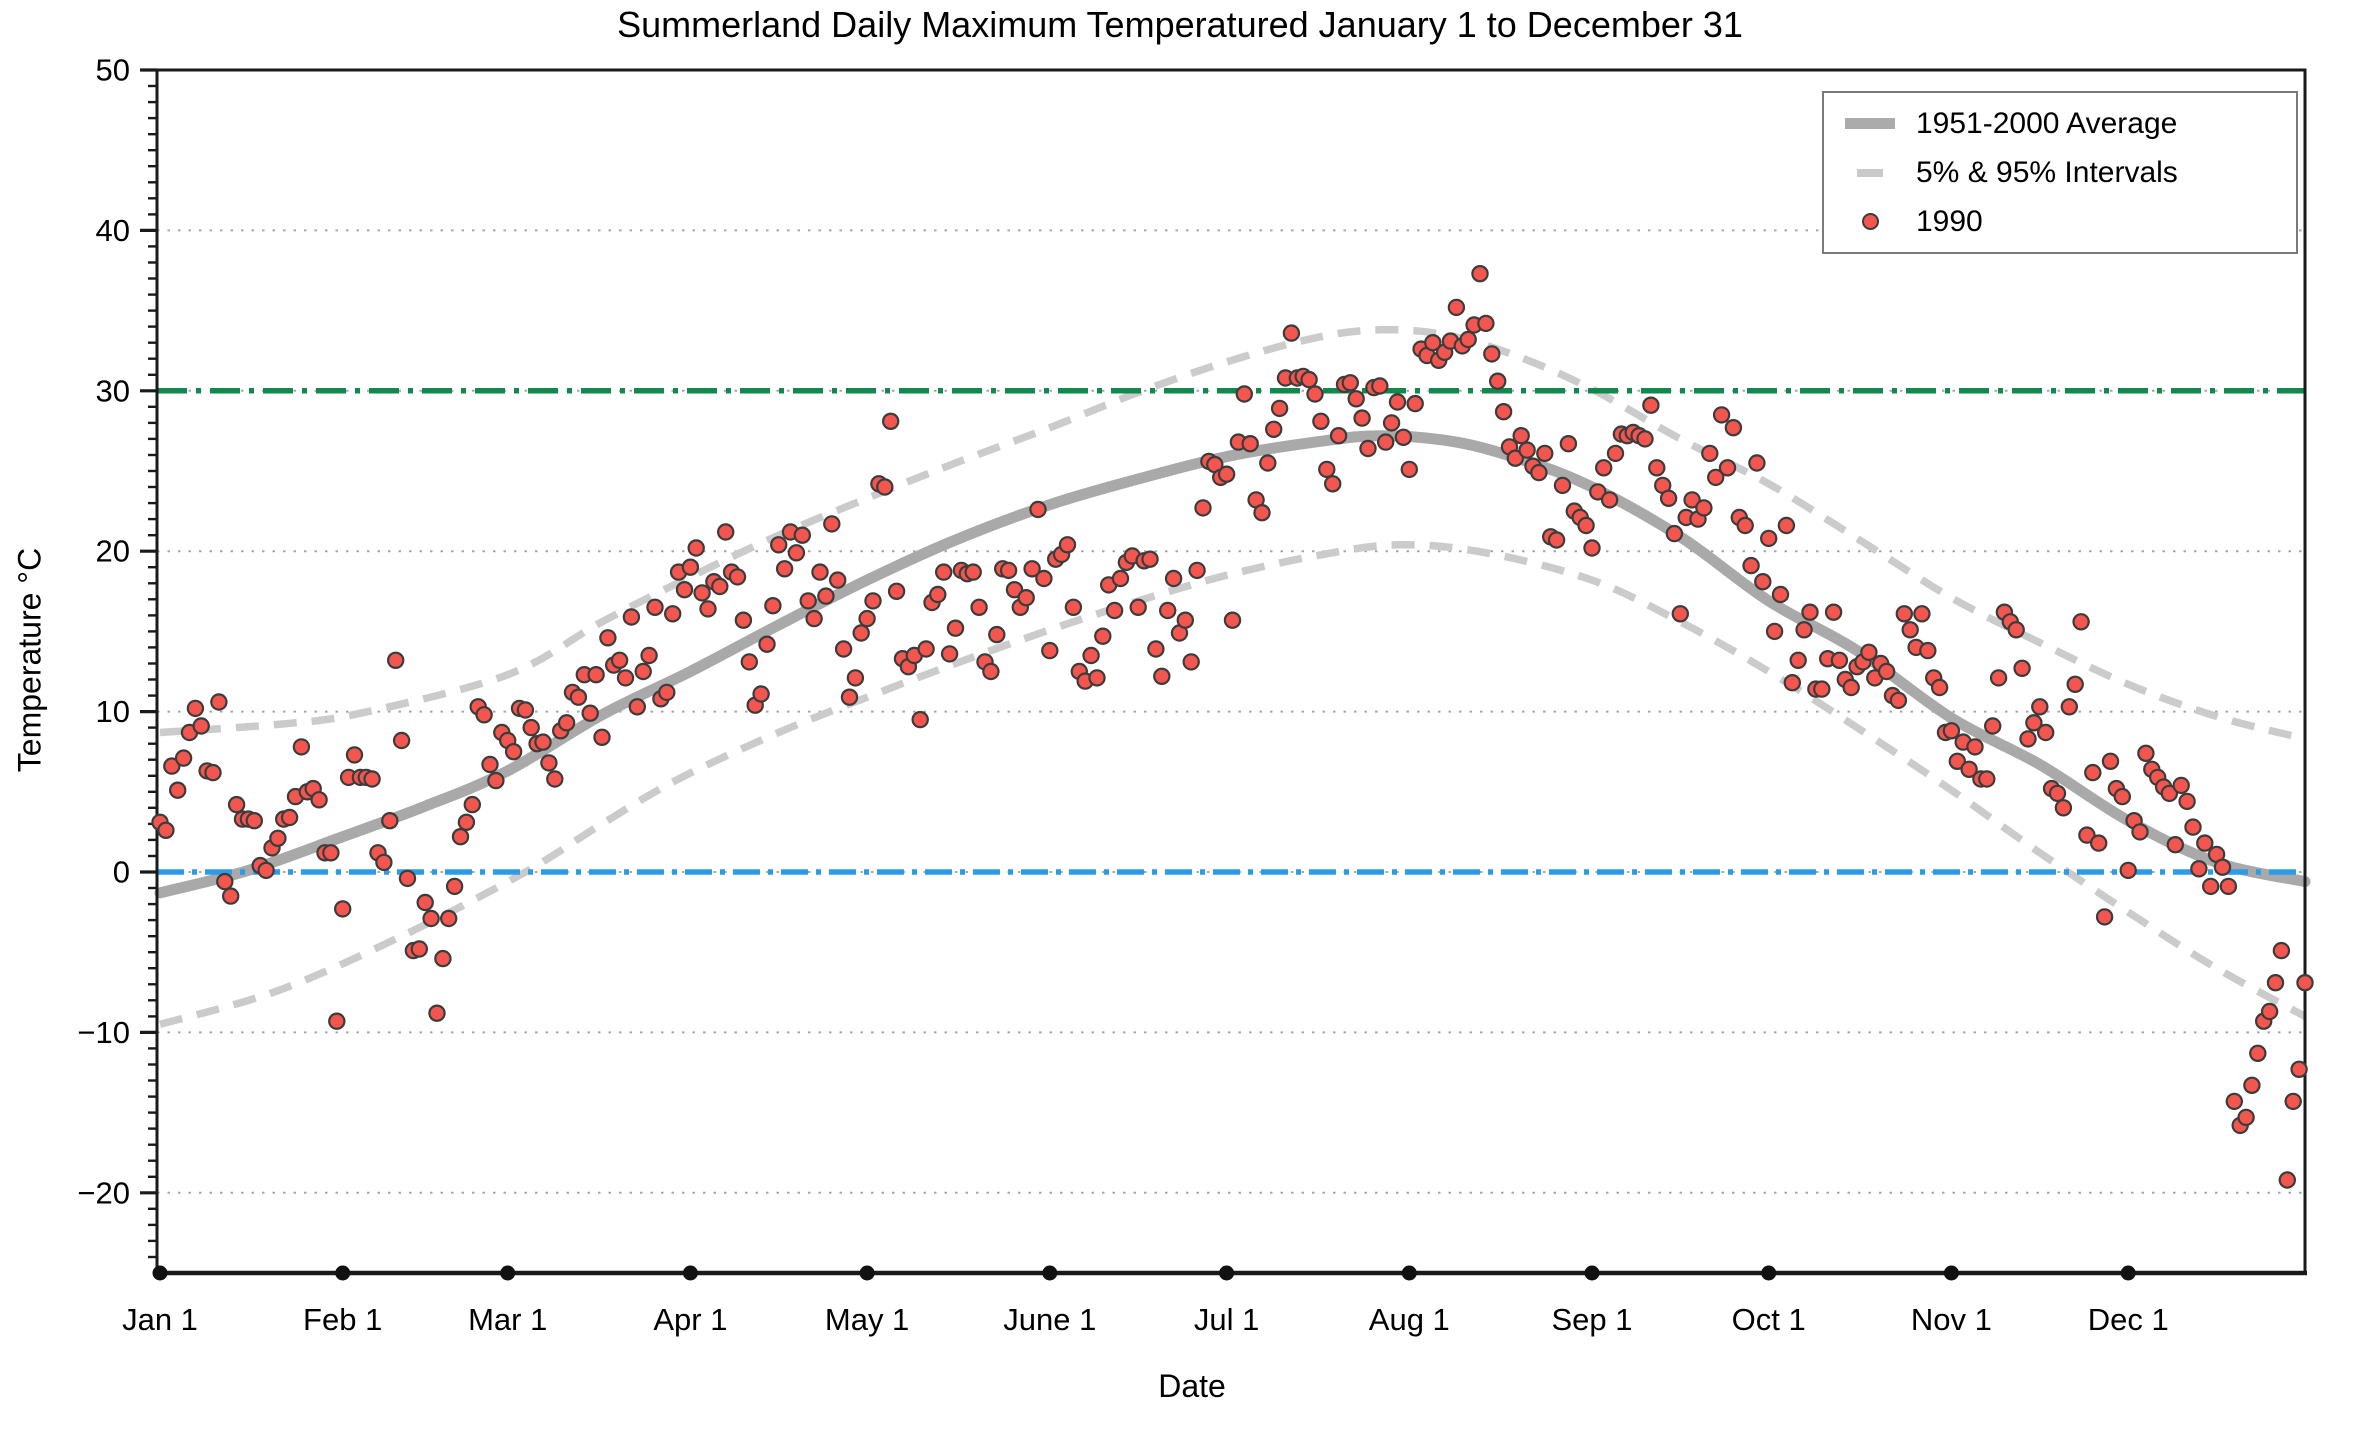  What do you see at coordinates (2128, 1319) in the screenshot?
I see `x-tick-label: Dec 1` at bounding box center [2128, 1319].